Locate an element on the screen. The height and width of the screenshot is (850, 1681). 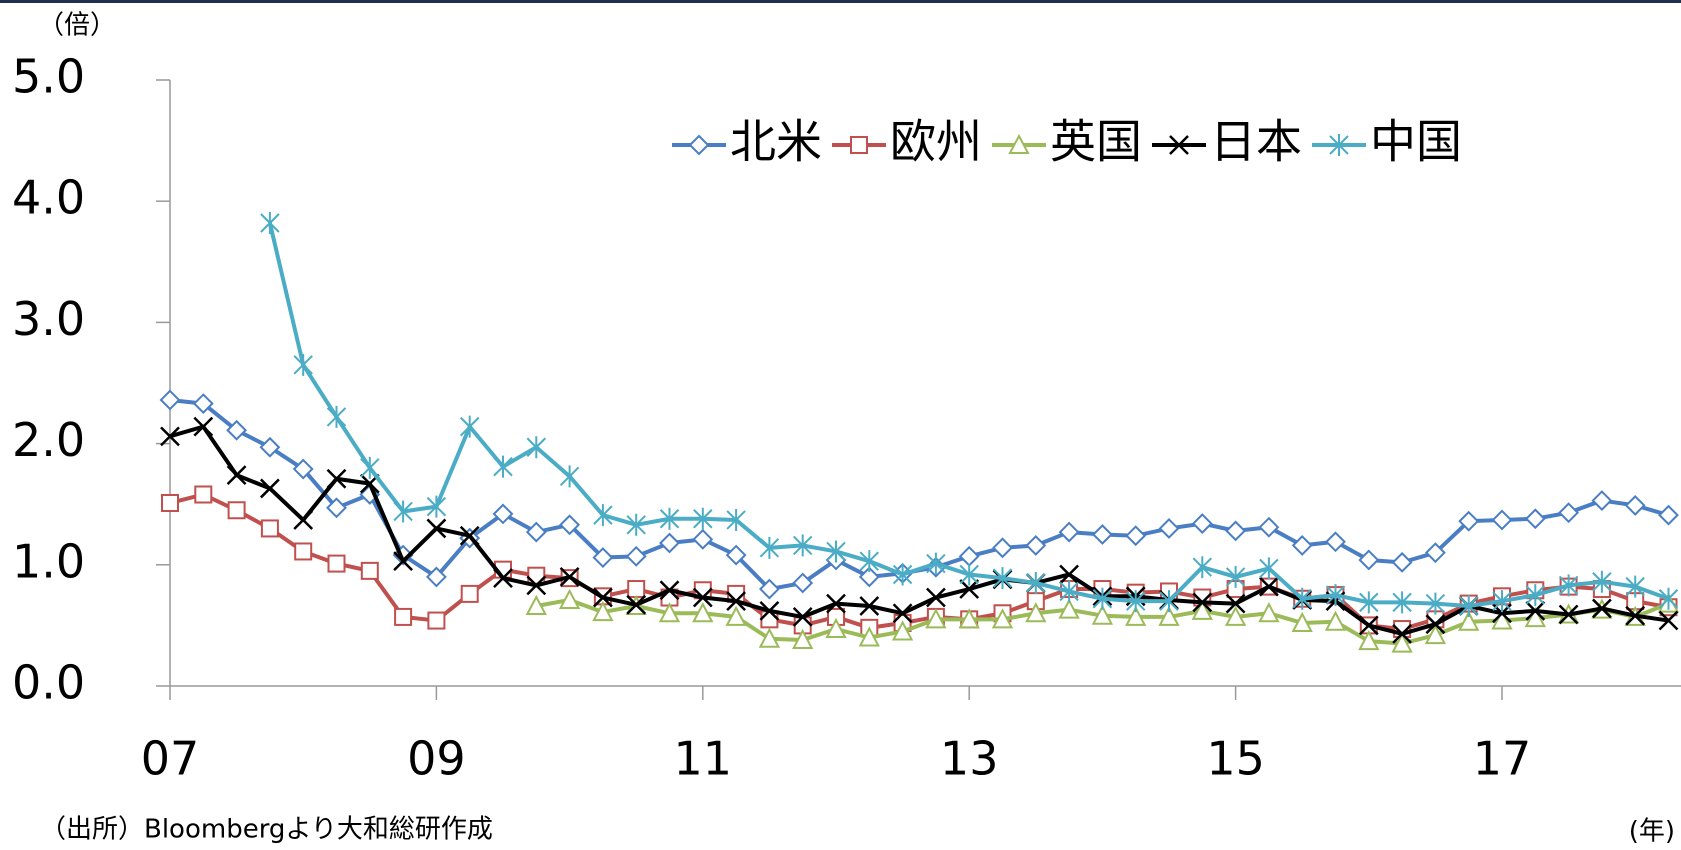
x-tick-label: 15 is located at coordinates (1235, 759).